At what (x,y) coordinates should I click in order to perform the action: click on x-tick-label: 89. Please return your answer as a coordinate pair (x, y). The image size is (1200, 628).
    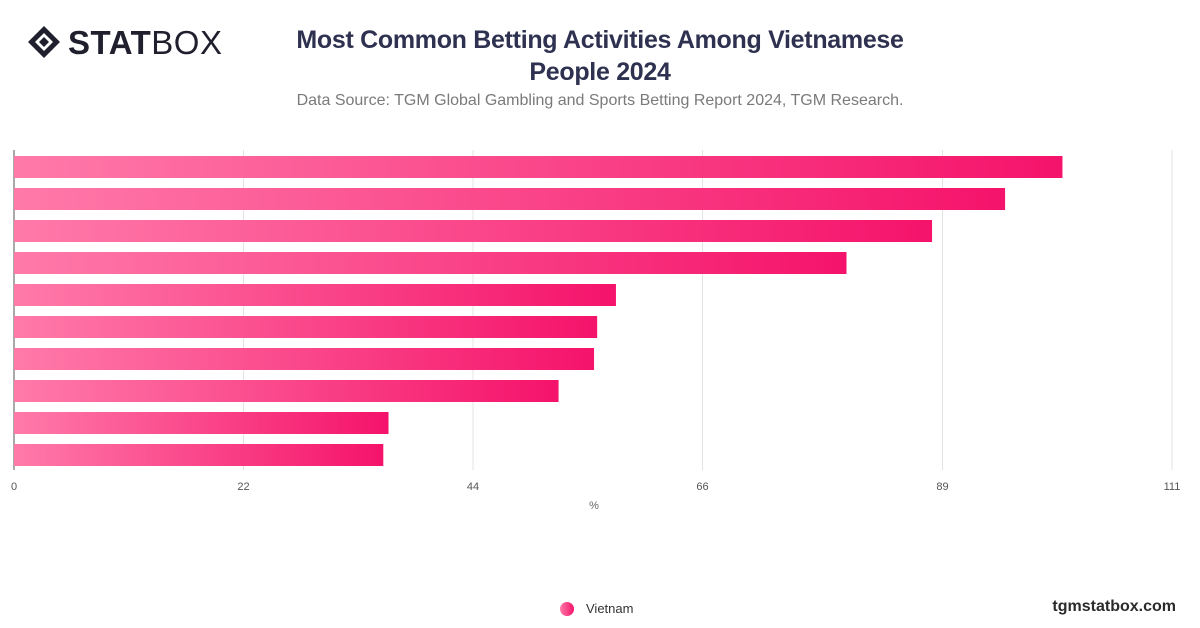
    Looking at the image, I should click on (942, 487).